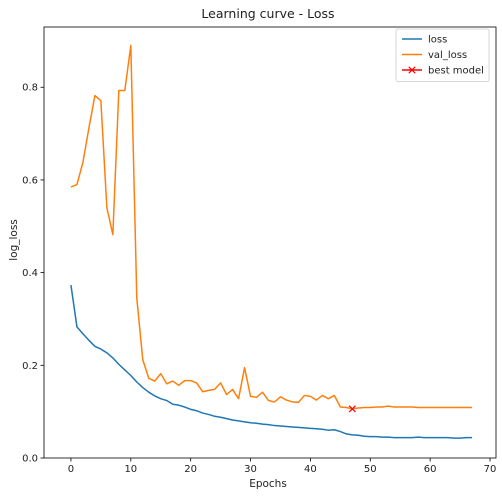 This screenshot has height=496, width=502. I want to click on y-tick-label: 0.8, so click(30, 88).